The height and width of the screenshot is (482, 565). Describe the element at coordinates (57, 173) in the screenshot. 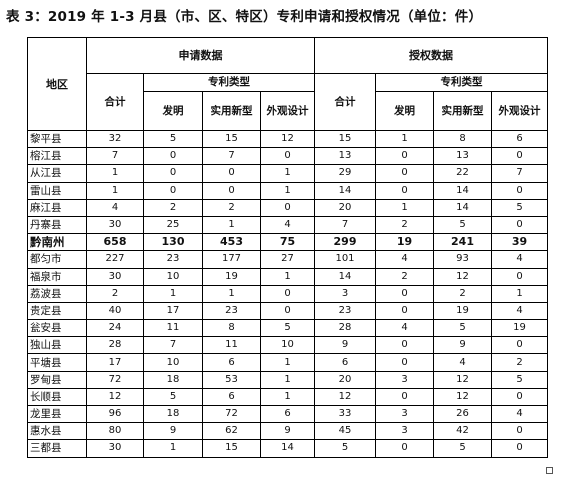

I see `region-cell: 从江县` at that location.